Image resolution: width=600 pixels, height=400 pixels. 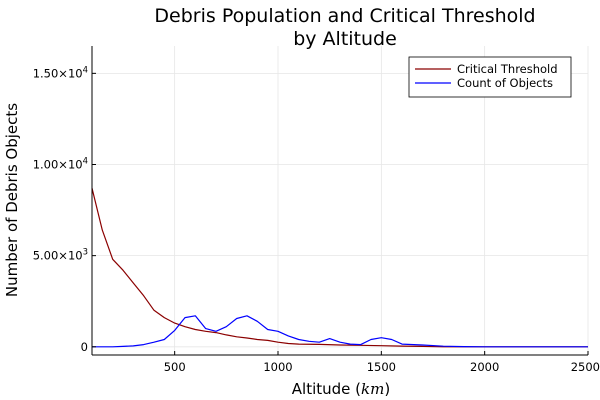 What do you see at coordinates (505, 83) in the screenshot?
I see `legend-label-count-of-objects: Count of Objects` at bounding box center [505, 83].